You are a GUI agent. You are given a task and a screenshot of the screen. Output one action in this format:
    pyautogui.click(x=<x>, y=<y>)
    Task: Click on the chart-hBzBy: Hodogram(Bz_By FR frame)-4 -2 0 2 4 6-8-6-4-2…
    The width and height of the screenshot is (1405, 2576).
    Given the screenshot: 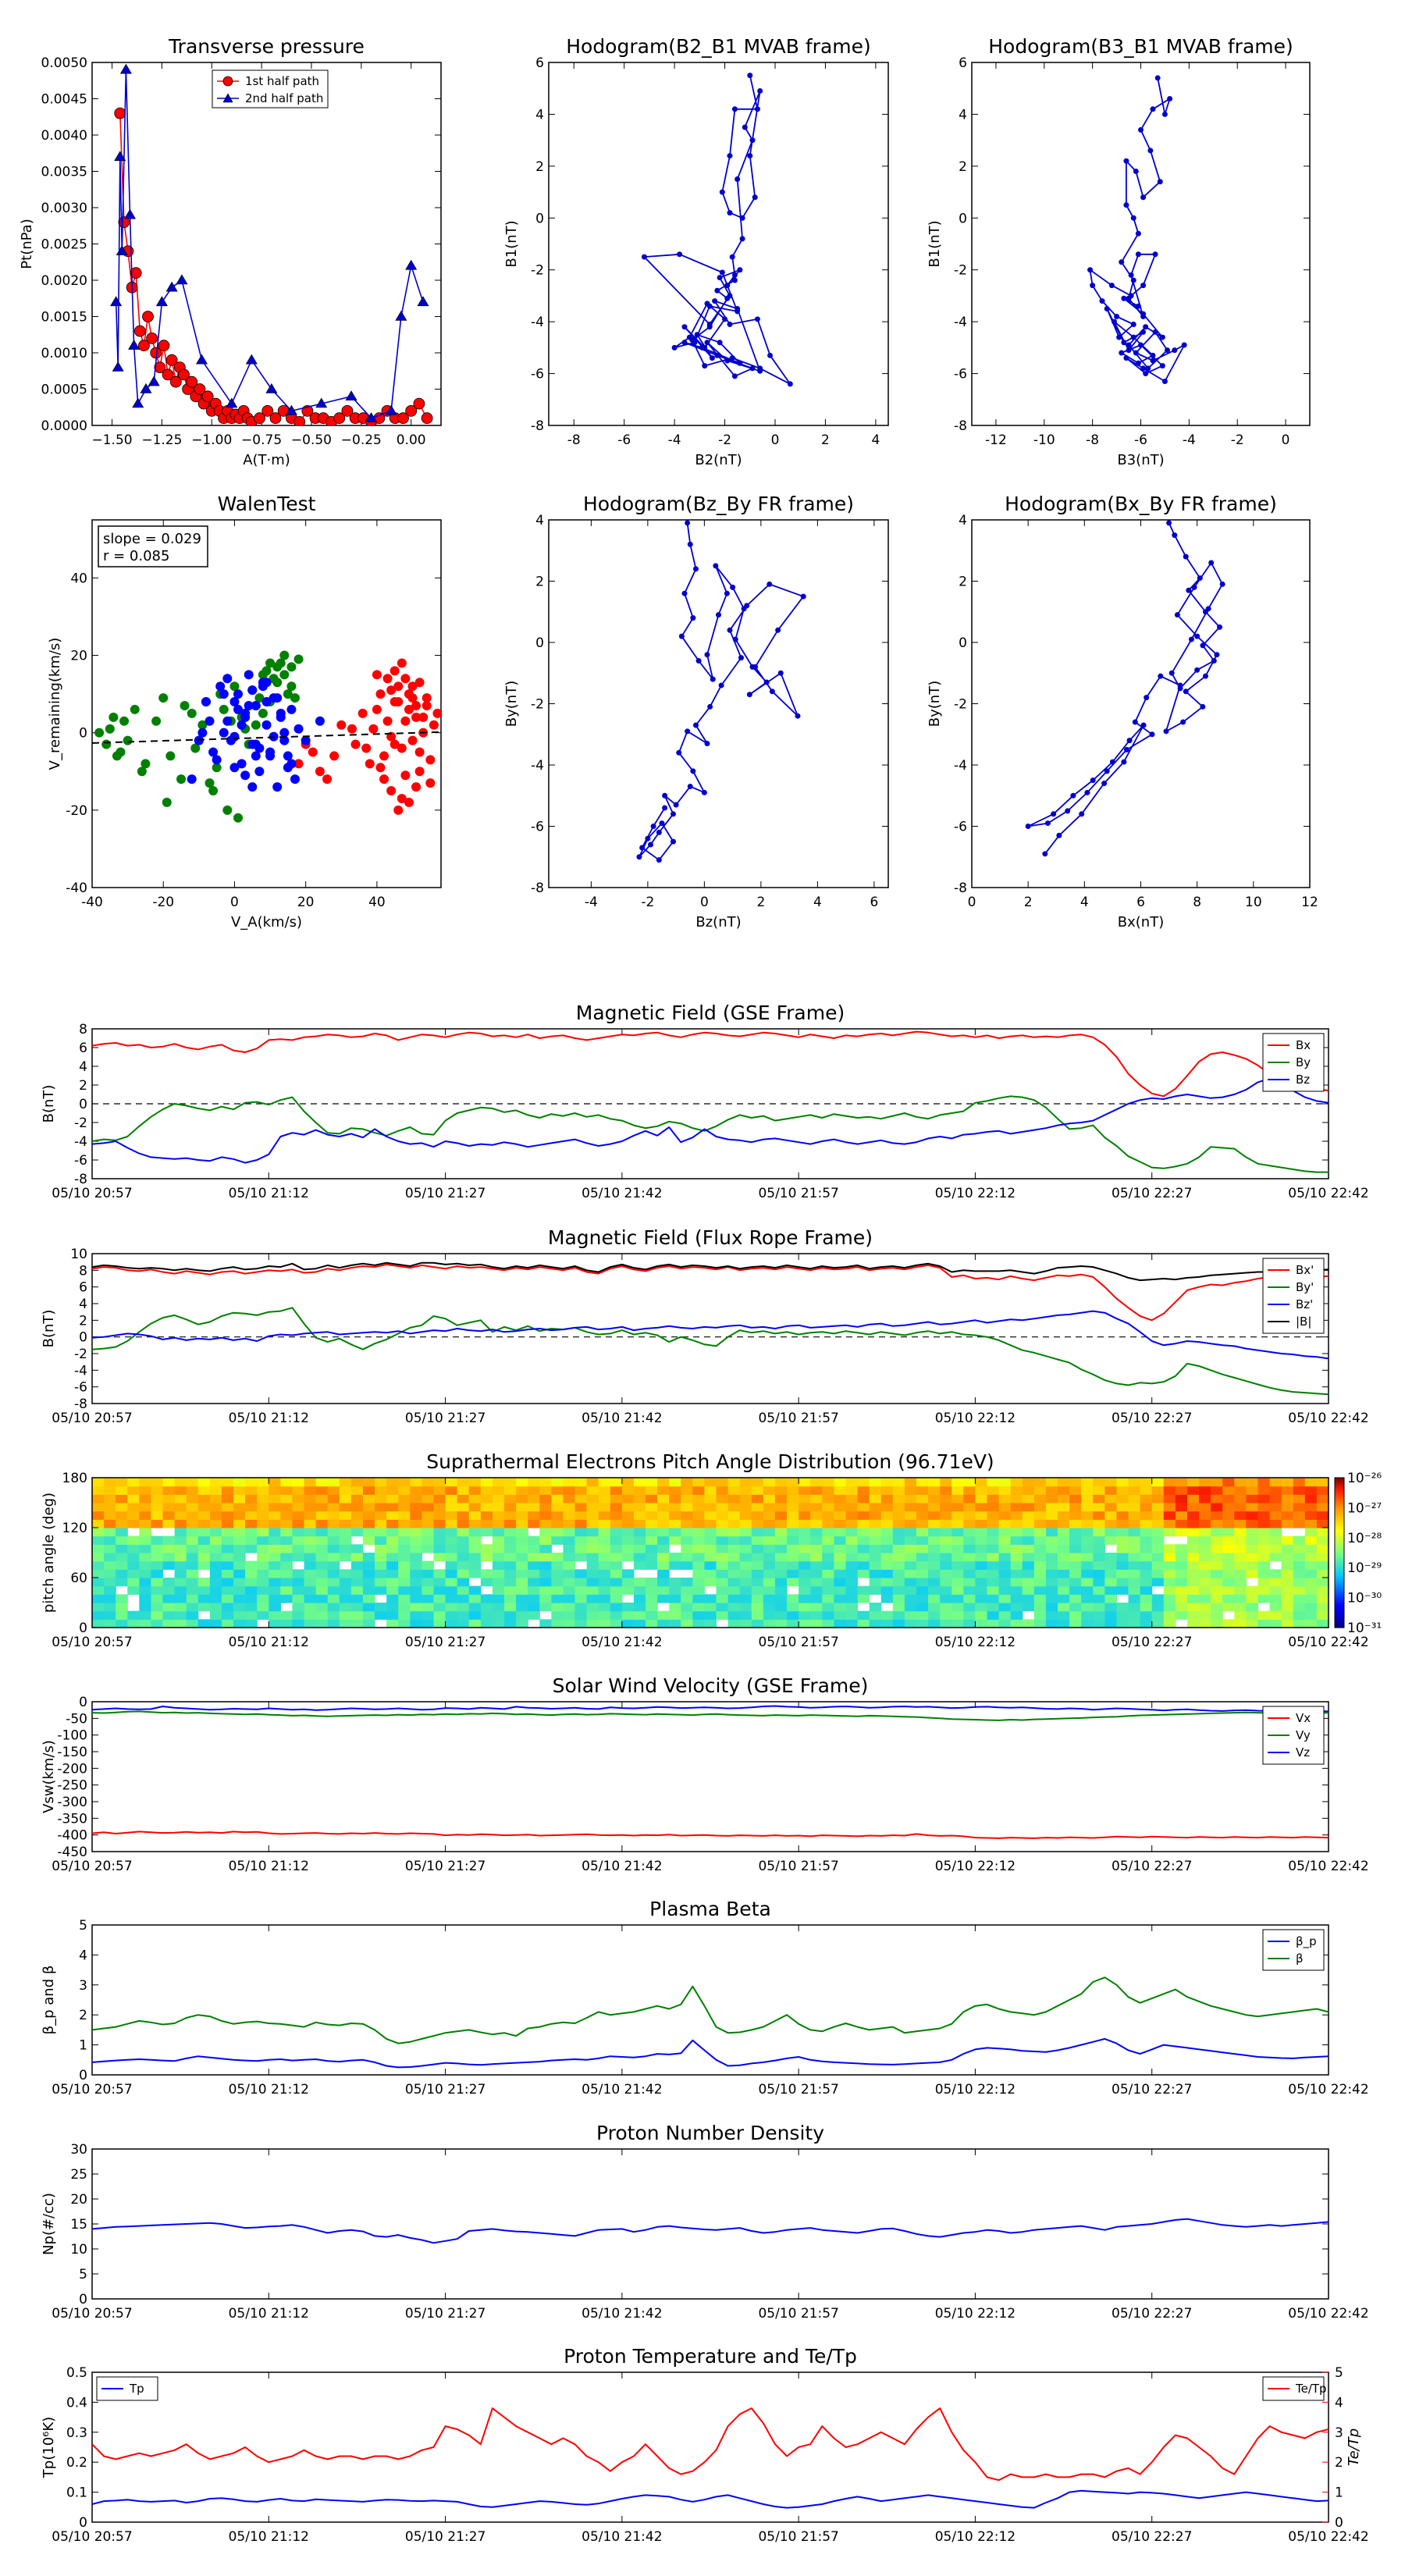 What is the action you would take?
    pyautogui.click(x=696, y=711)
    